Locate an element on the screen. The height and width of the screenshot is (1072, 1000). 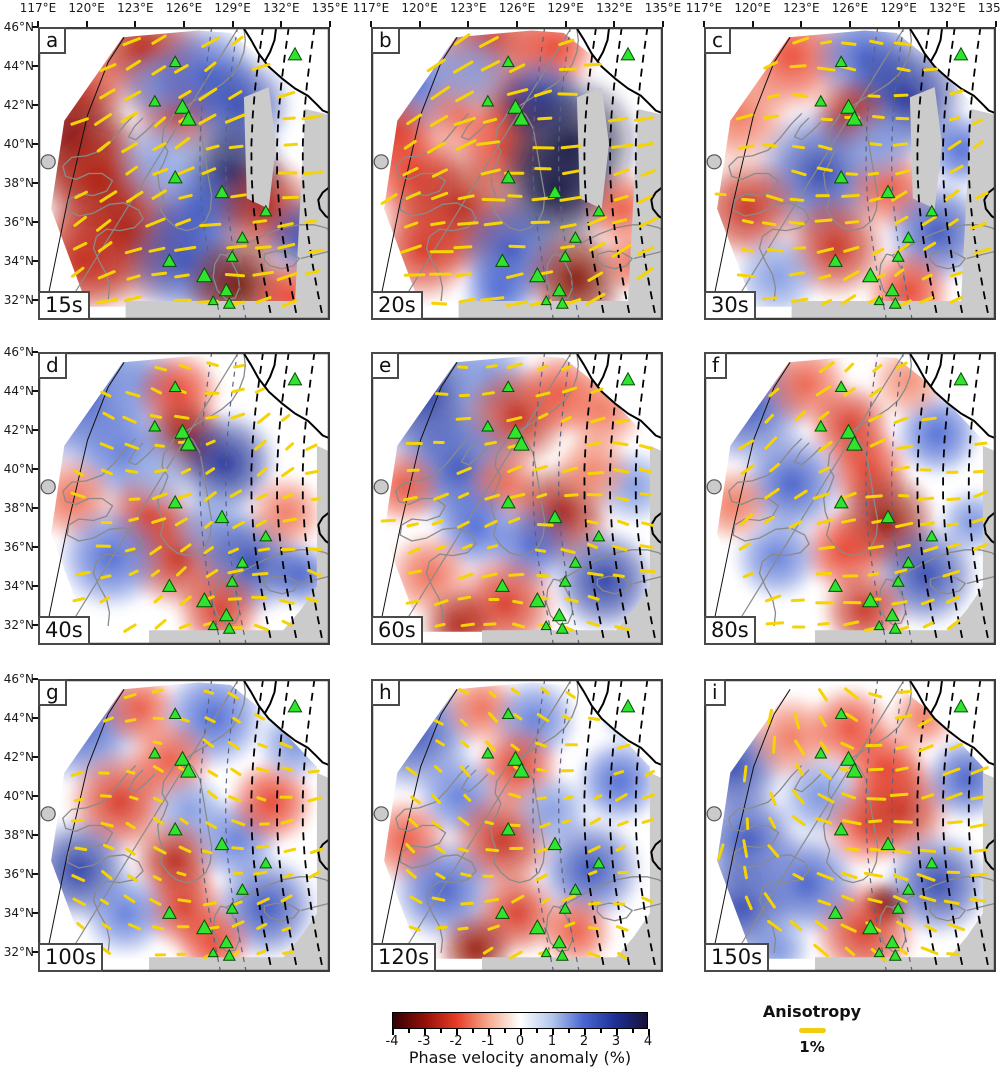
panel-period-label: 100s is located at coordinates (71, 957).